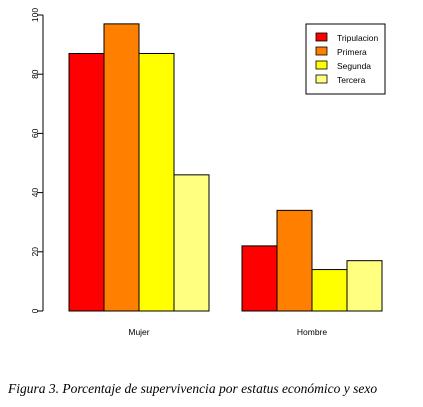  Describe the element at coordinates (364, 286) in the screenshot. I see `bar-hombre-tercera` at that location.